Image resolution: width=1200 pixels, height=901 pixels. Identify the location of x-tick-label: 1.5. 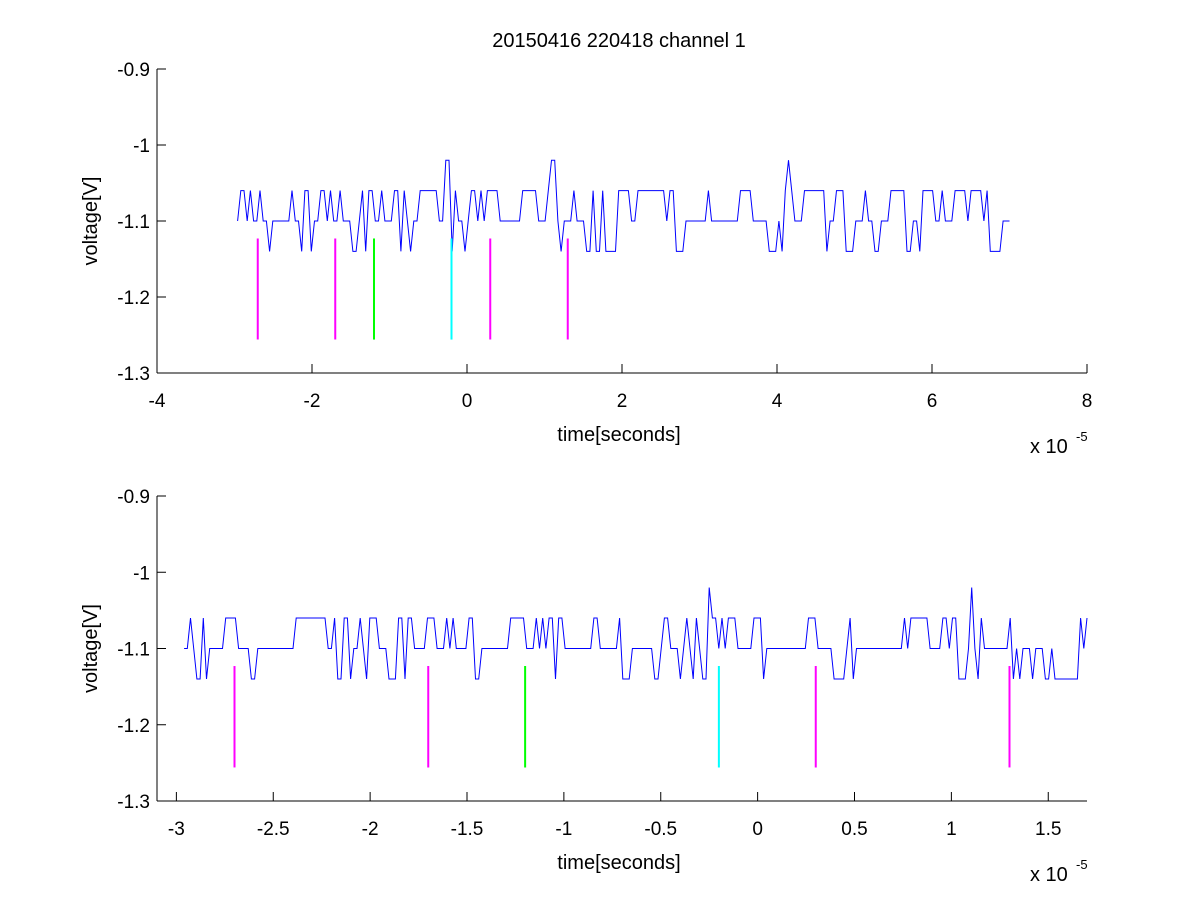
(1048, 829).